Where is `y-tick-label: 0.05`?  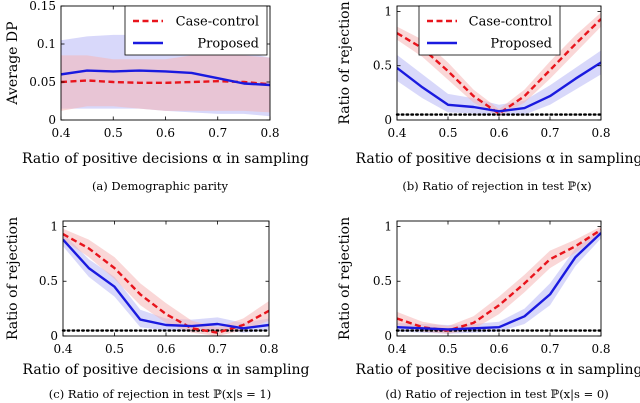 y-tick-label: 0.05 is located at coordinates (42, 82).